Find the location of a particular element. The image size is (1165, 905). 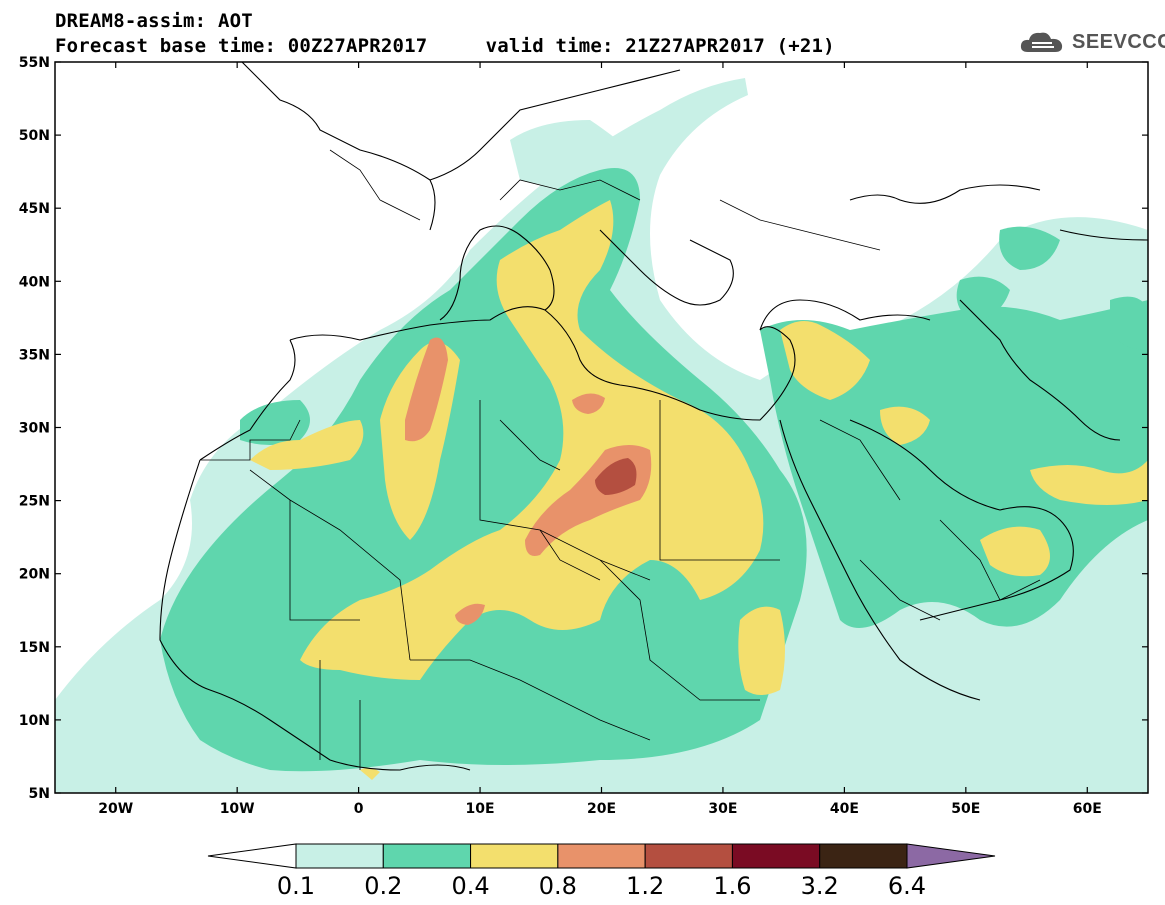

brand-logo: SEEVCCC is located at coordinates (1091, 42).